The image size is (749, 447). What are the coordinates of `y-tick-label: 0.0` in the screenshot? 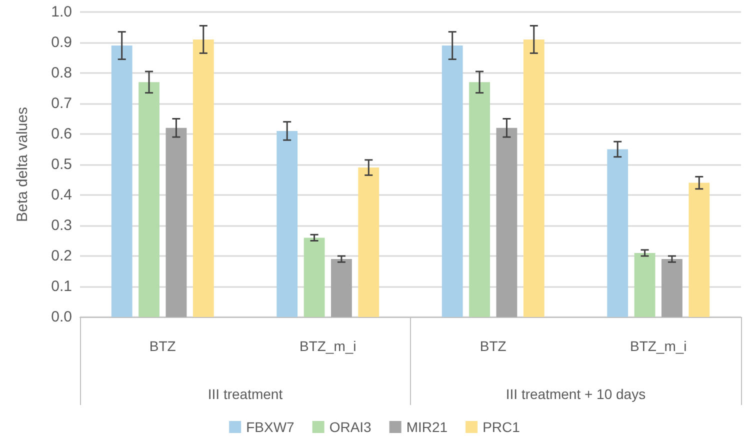 It's located at (61, 317).